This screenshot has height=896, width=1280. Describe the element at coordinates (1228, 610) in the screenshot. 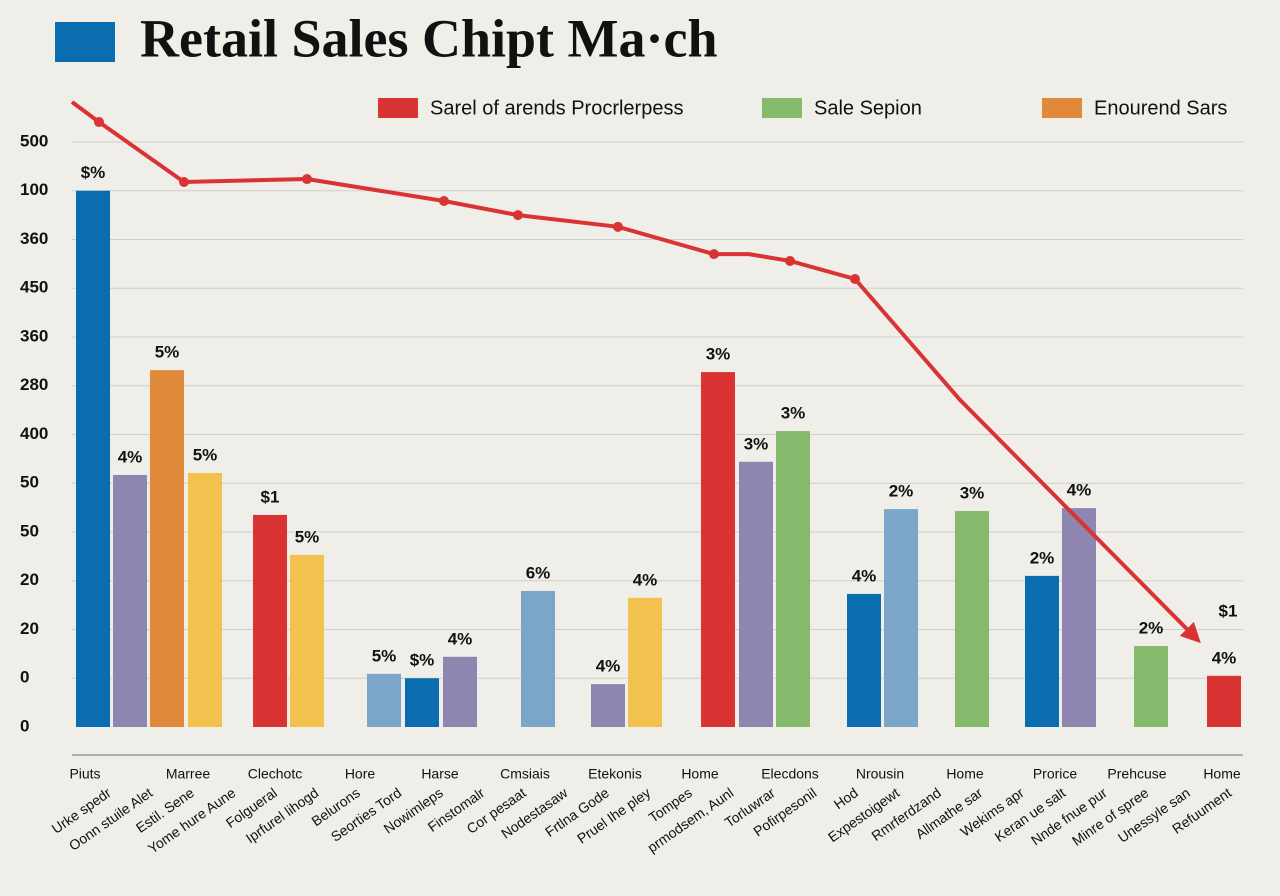

I see `annotation: $1` at that location.